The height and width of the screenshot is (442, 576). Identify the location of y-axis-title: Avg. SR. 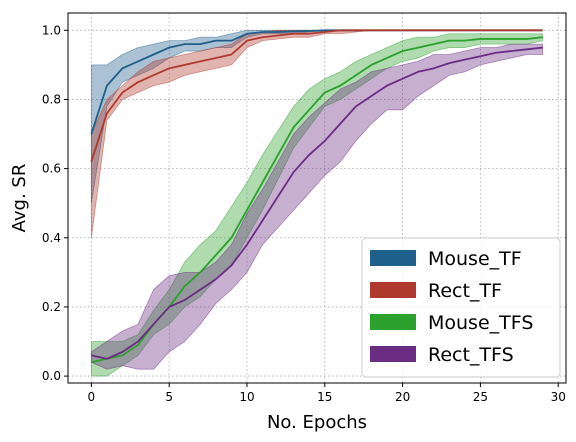
(19, 198).